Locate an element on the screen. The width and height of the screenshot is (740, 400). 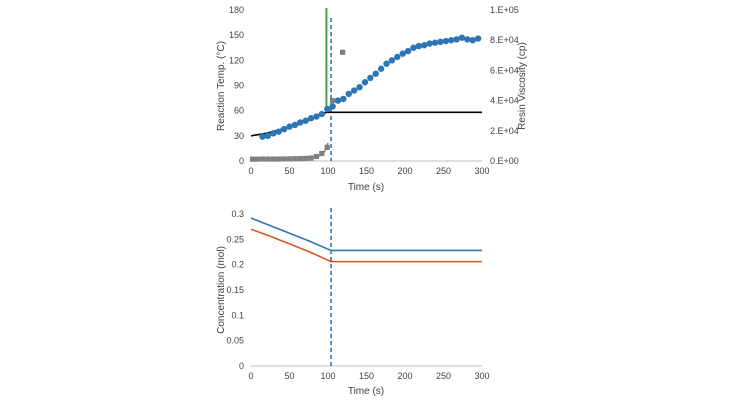
y-tick-label: 0.15 is located at coordinates (235, 290).